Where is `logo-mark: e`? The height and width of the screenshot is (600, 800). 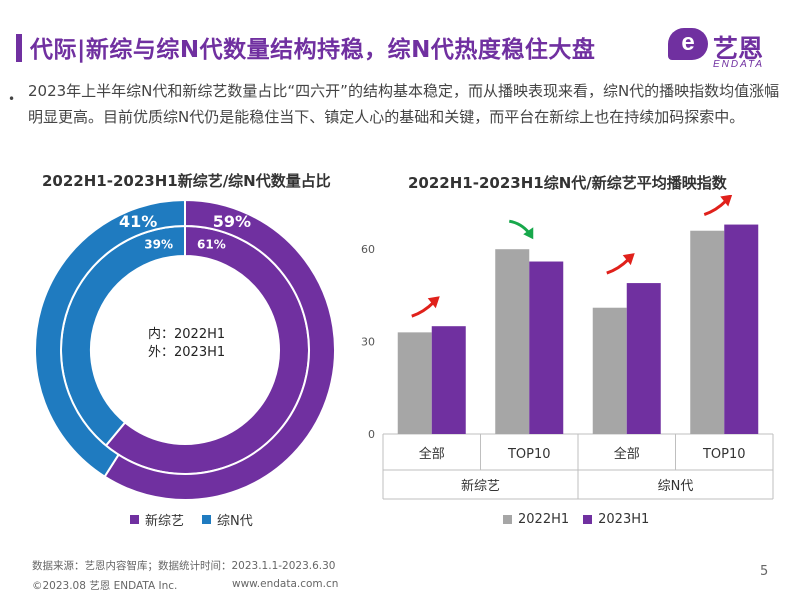 logo-mark: e is located at coordinates (688, 42).